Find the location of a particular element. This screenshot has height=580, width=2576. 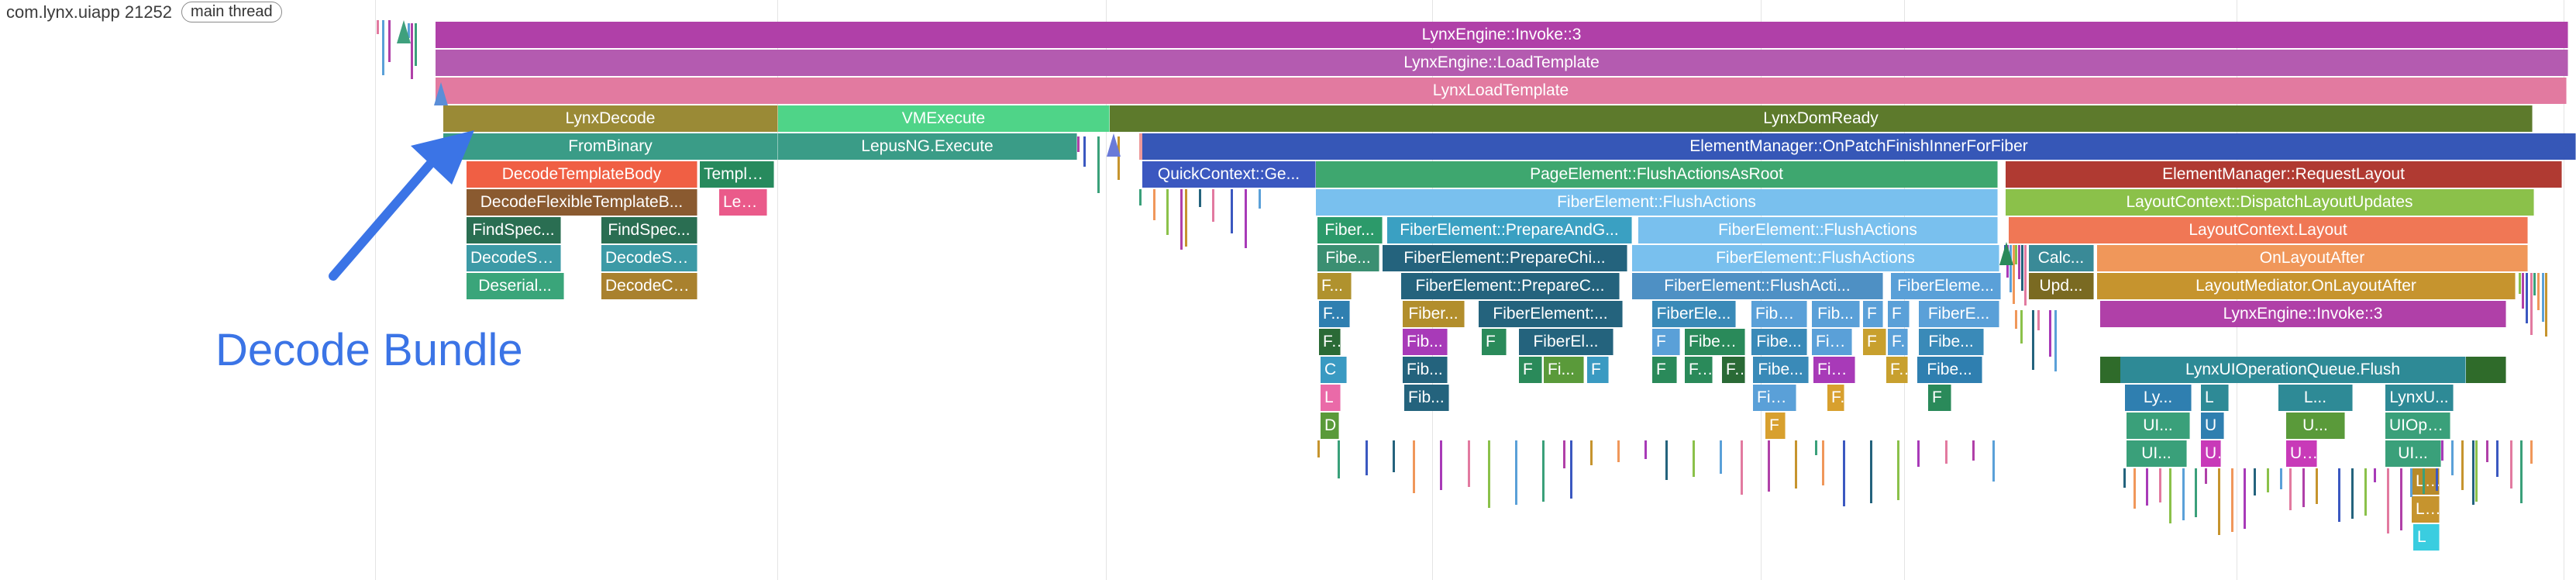

flame-slice: OnLayoutAfter is located at coordinates (2312, 258).